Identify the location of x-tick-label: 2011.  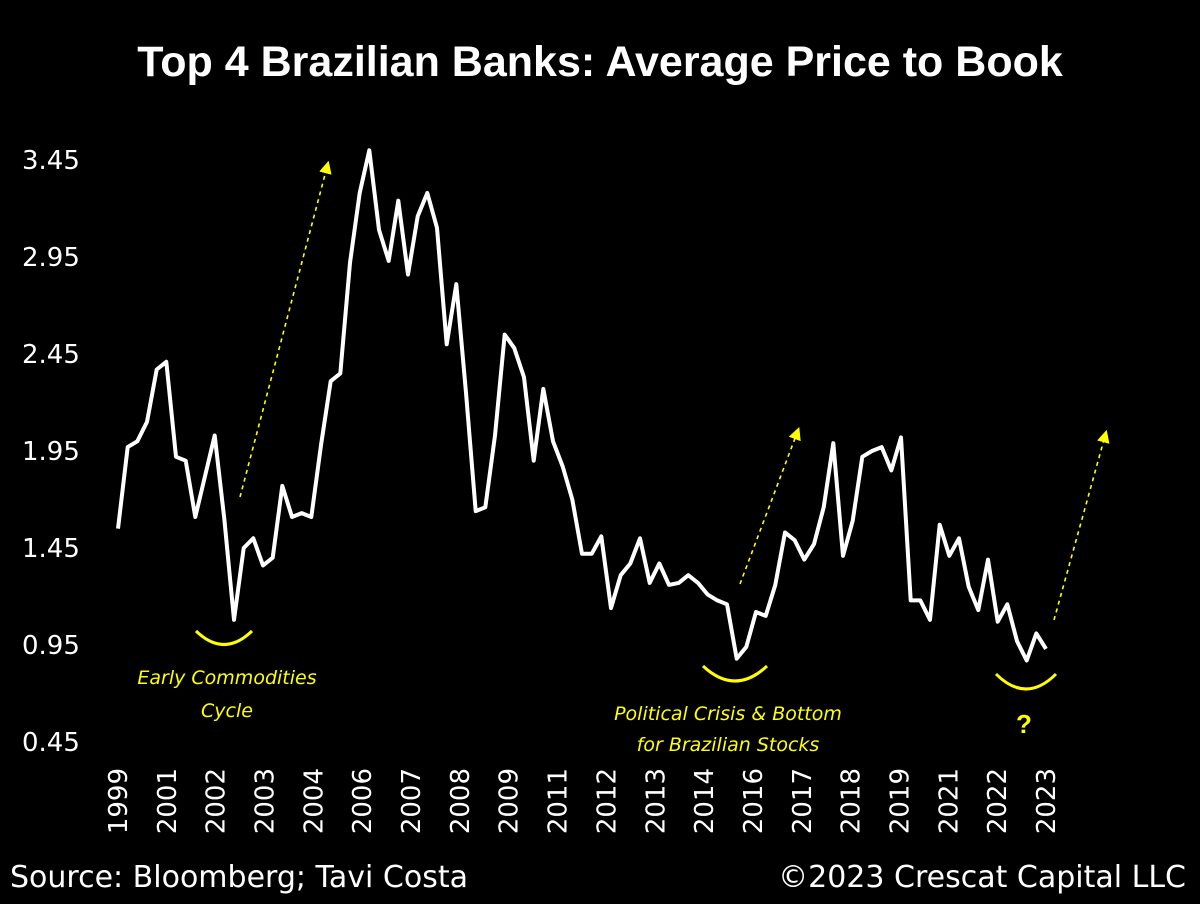
(559, 801).